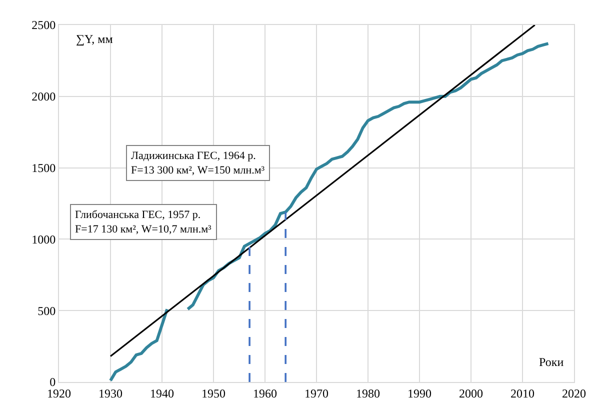 The width and height of the screenshot is (591, 408). What do you see at coordinates (522, 393) in the screenshot?
I see `x-tick-label: 2010` at bounding box center [522, 393].